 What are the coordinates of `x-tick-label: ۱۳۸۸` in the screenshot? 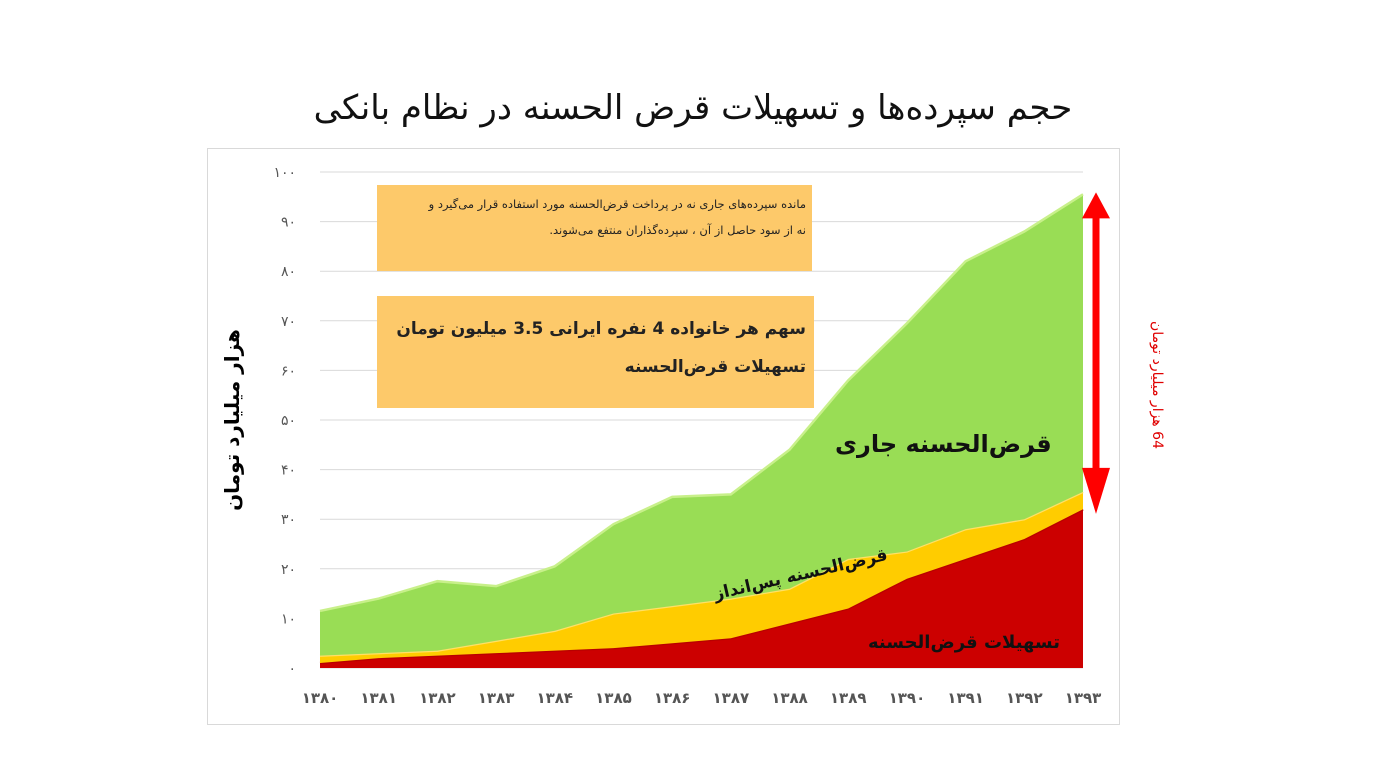 It's located at (789, 698).